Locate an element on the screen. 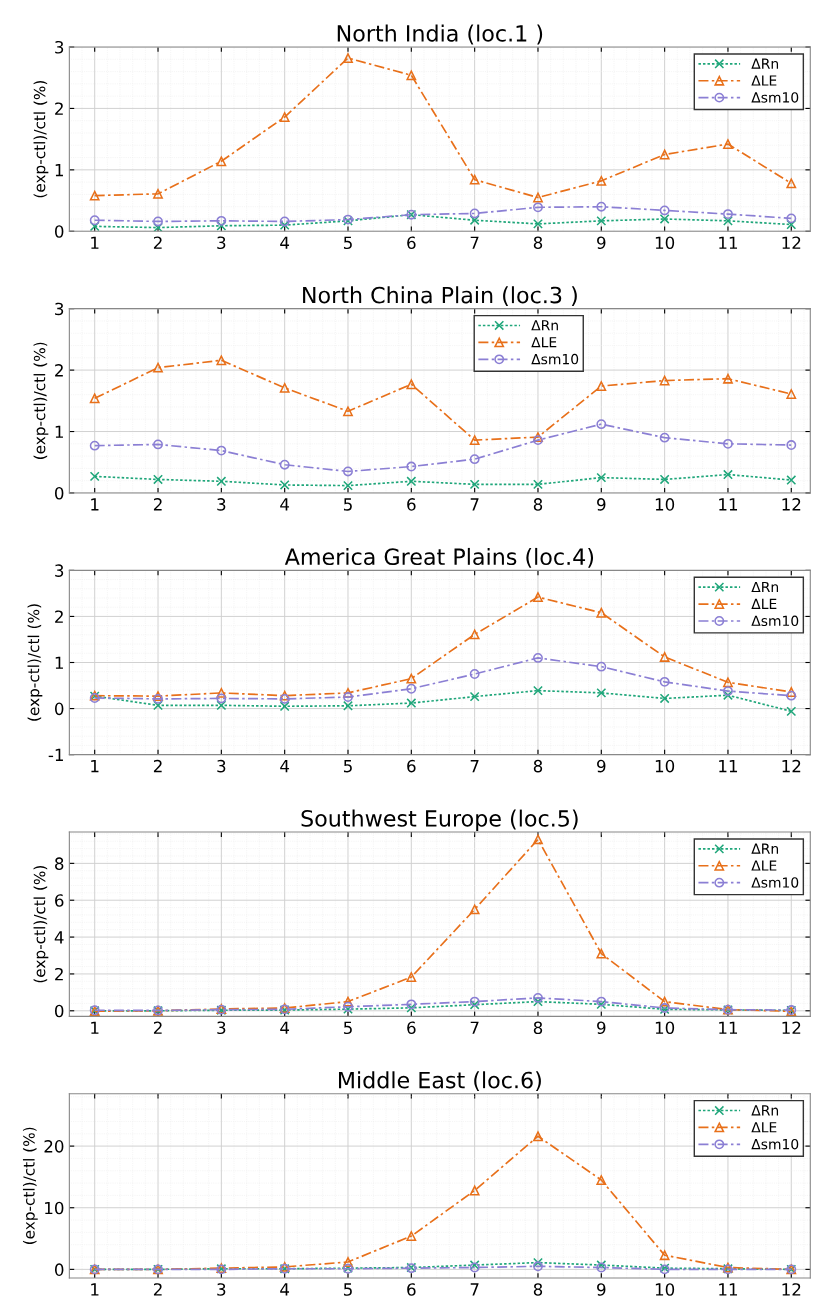 Image resolution: width=816 pixels, height=1309 pixels. x-tick-label: 5 is located at coordinates (347, 243).